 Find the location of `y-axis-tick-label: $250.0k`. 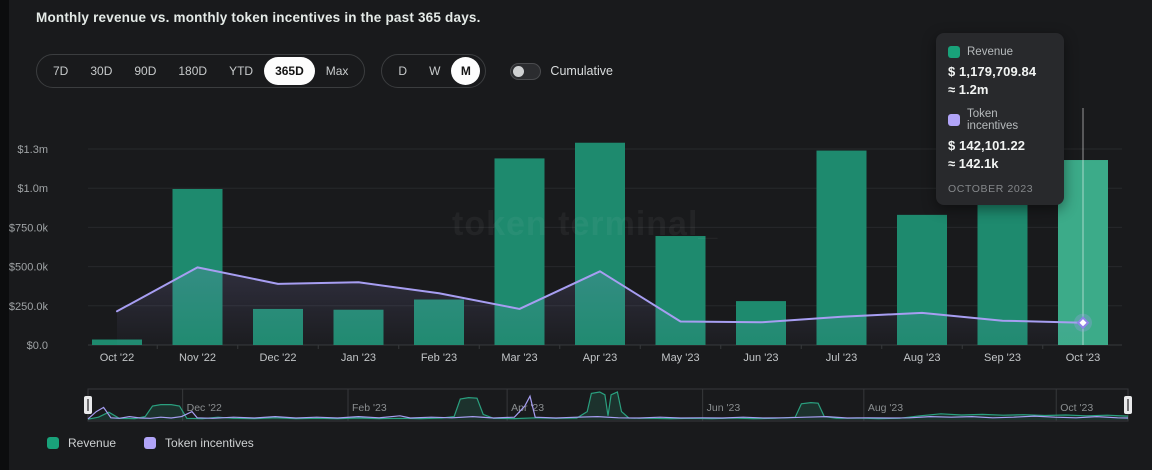

y-axis-tick-label: $250.0k is located at coordinates (29, 307).